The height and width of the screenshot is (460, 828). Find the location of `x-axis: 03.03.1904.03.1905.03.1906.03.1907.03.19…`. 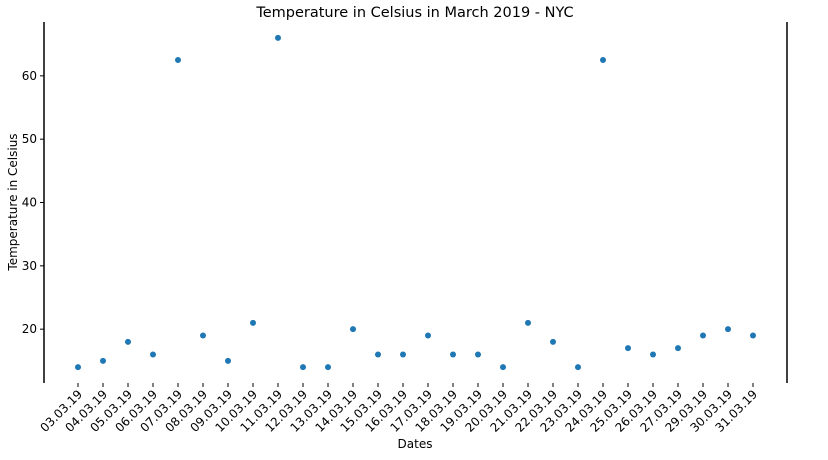

x-axis: 03.03.1904.03.1905.03.1906.03.1907.03.19… is located at coordinates (398, 409).